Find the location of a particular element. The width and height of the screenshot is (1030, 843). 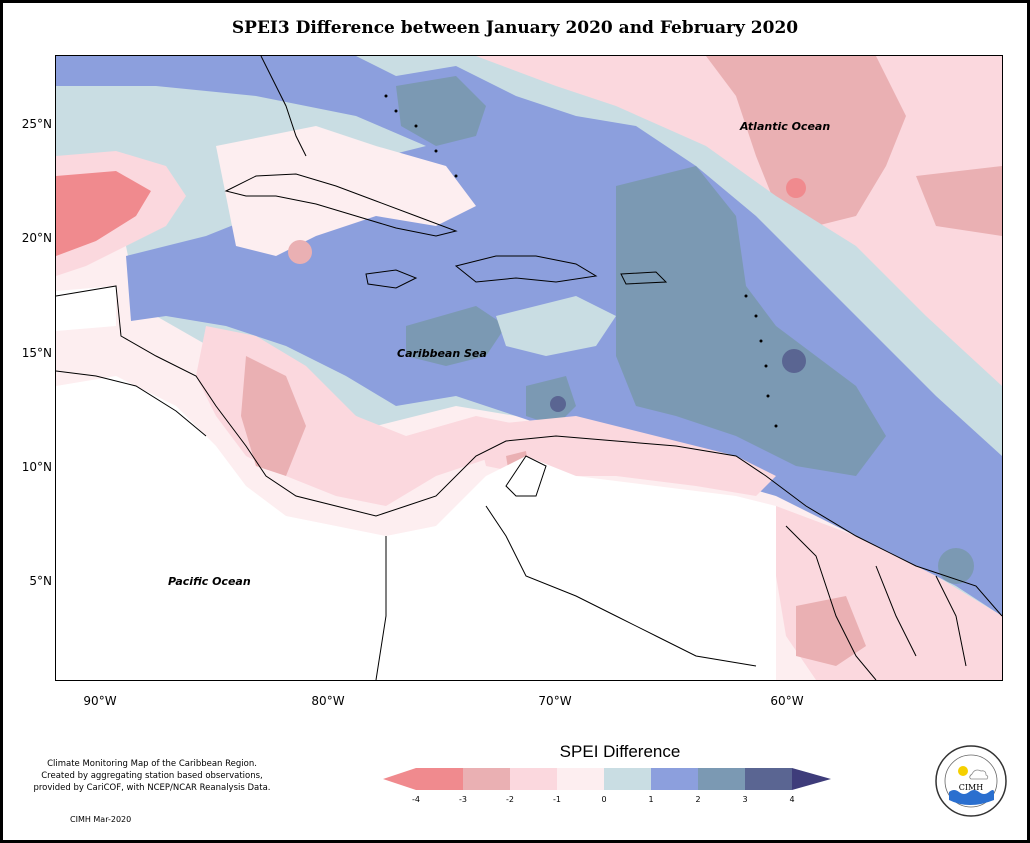

coast-maracaibo is located at coordinates (526, 476).